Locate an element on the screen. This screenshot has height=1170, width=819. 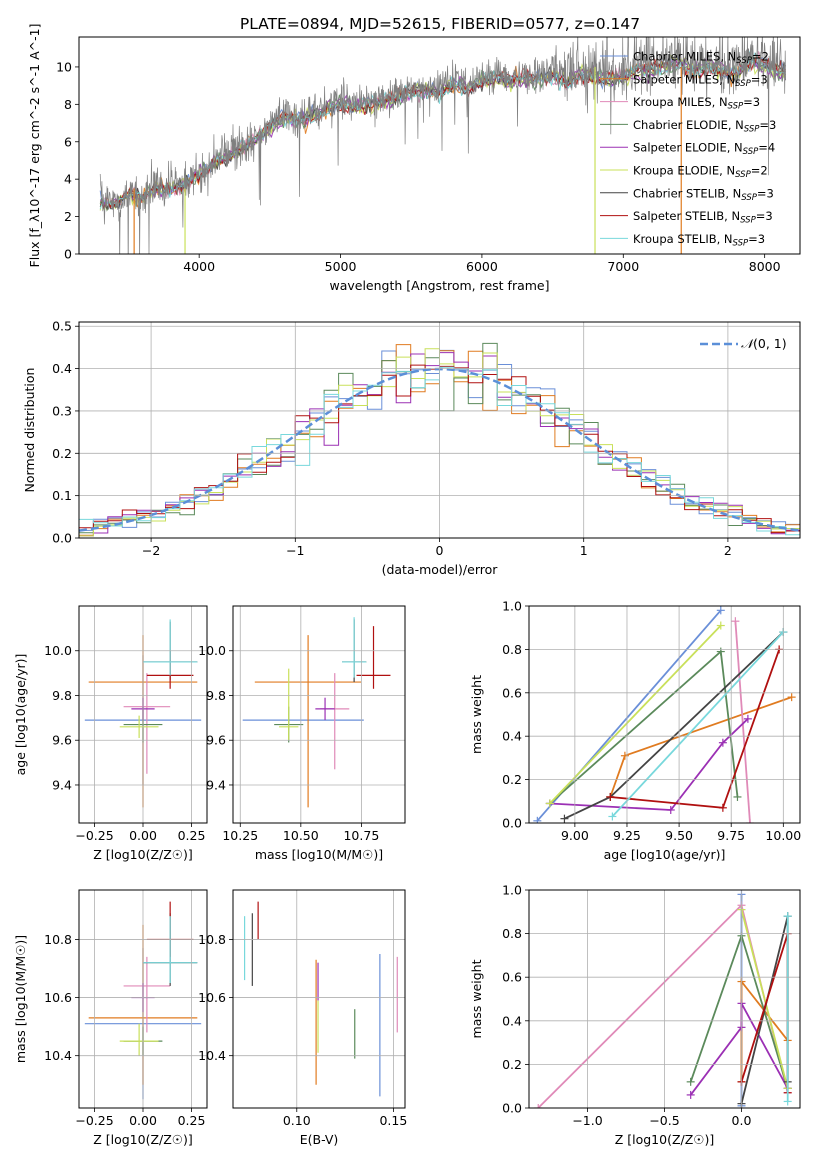
legend-entry: Chabrier MILES, NSSP=2 is located at coordinates (701, 58).